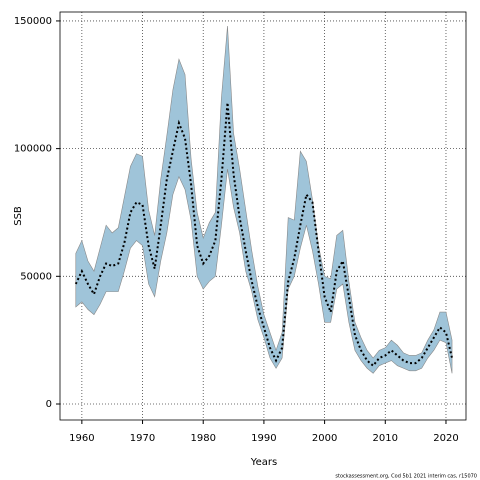  I want to click on x-tick-label: 1980, so click(202, 438).